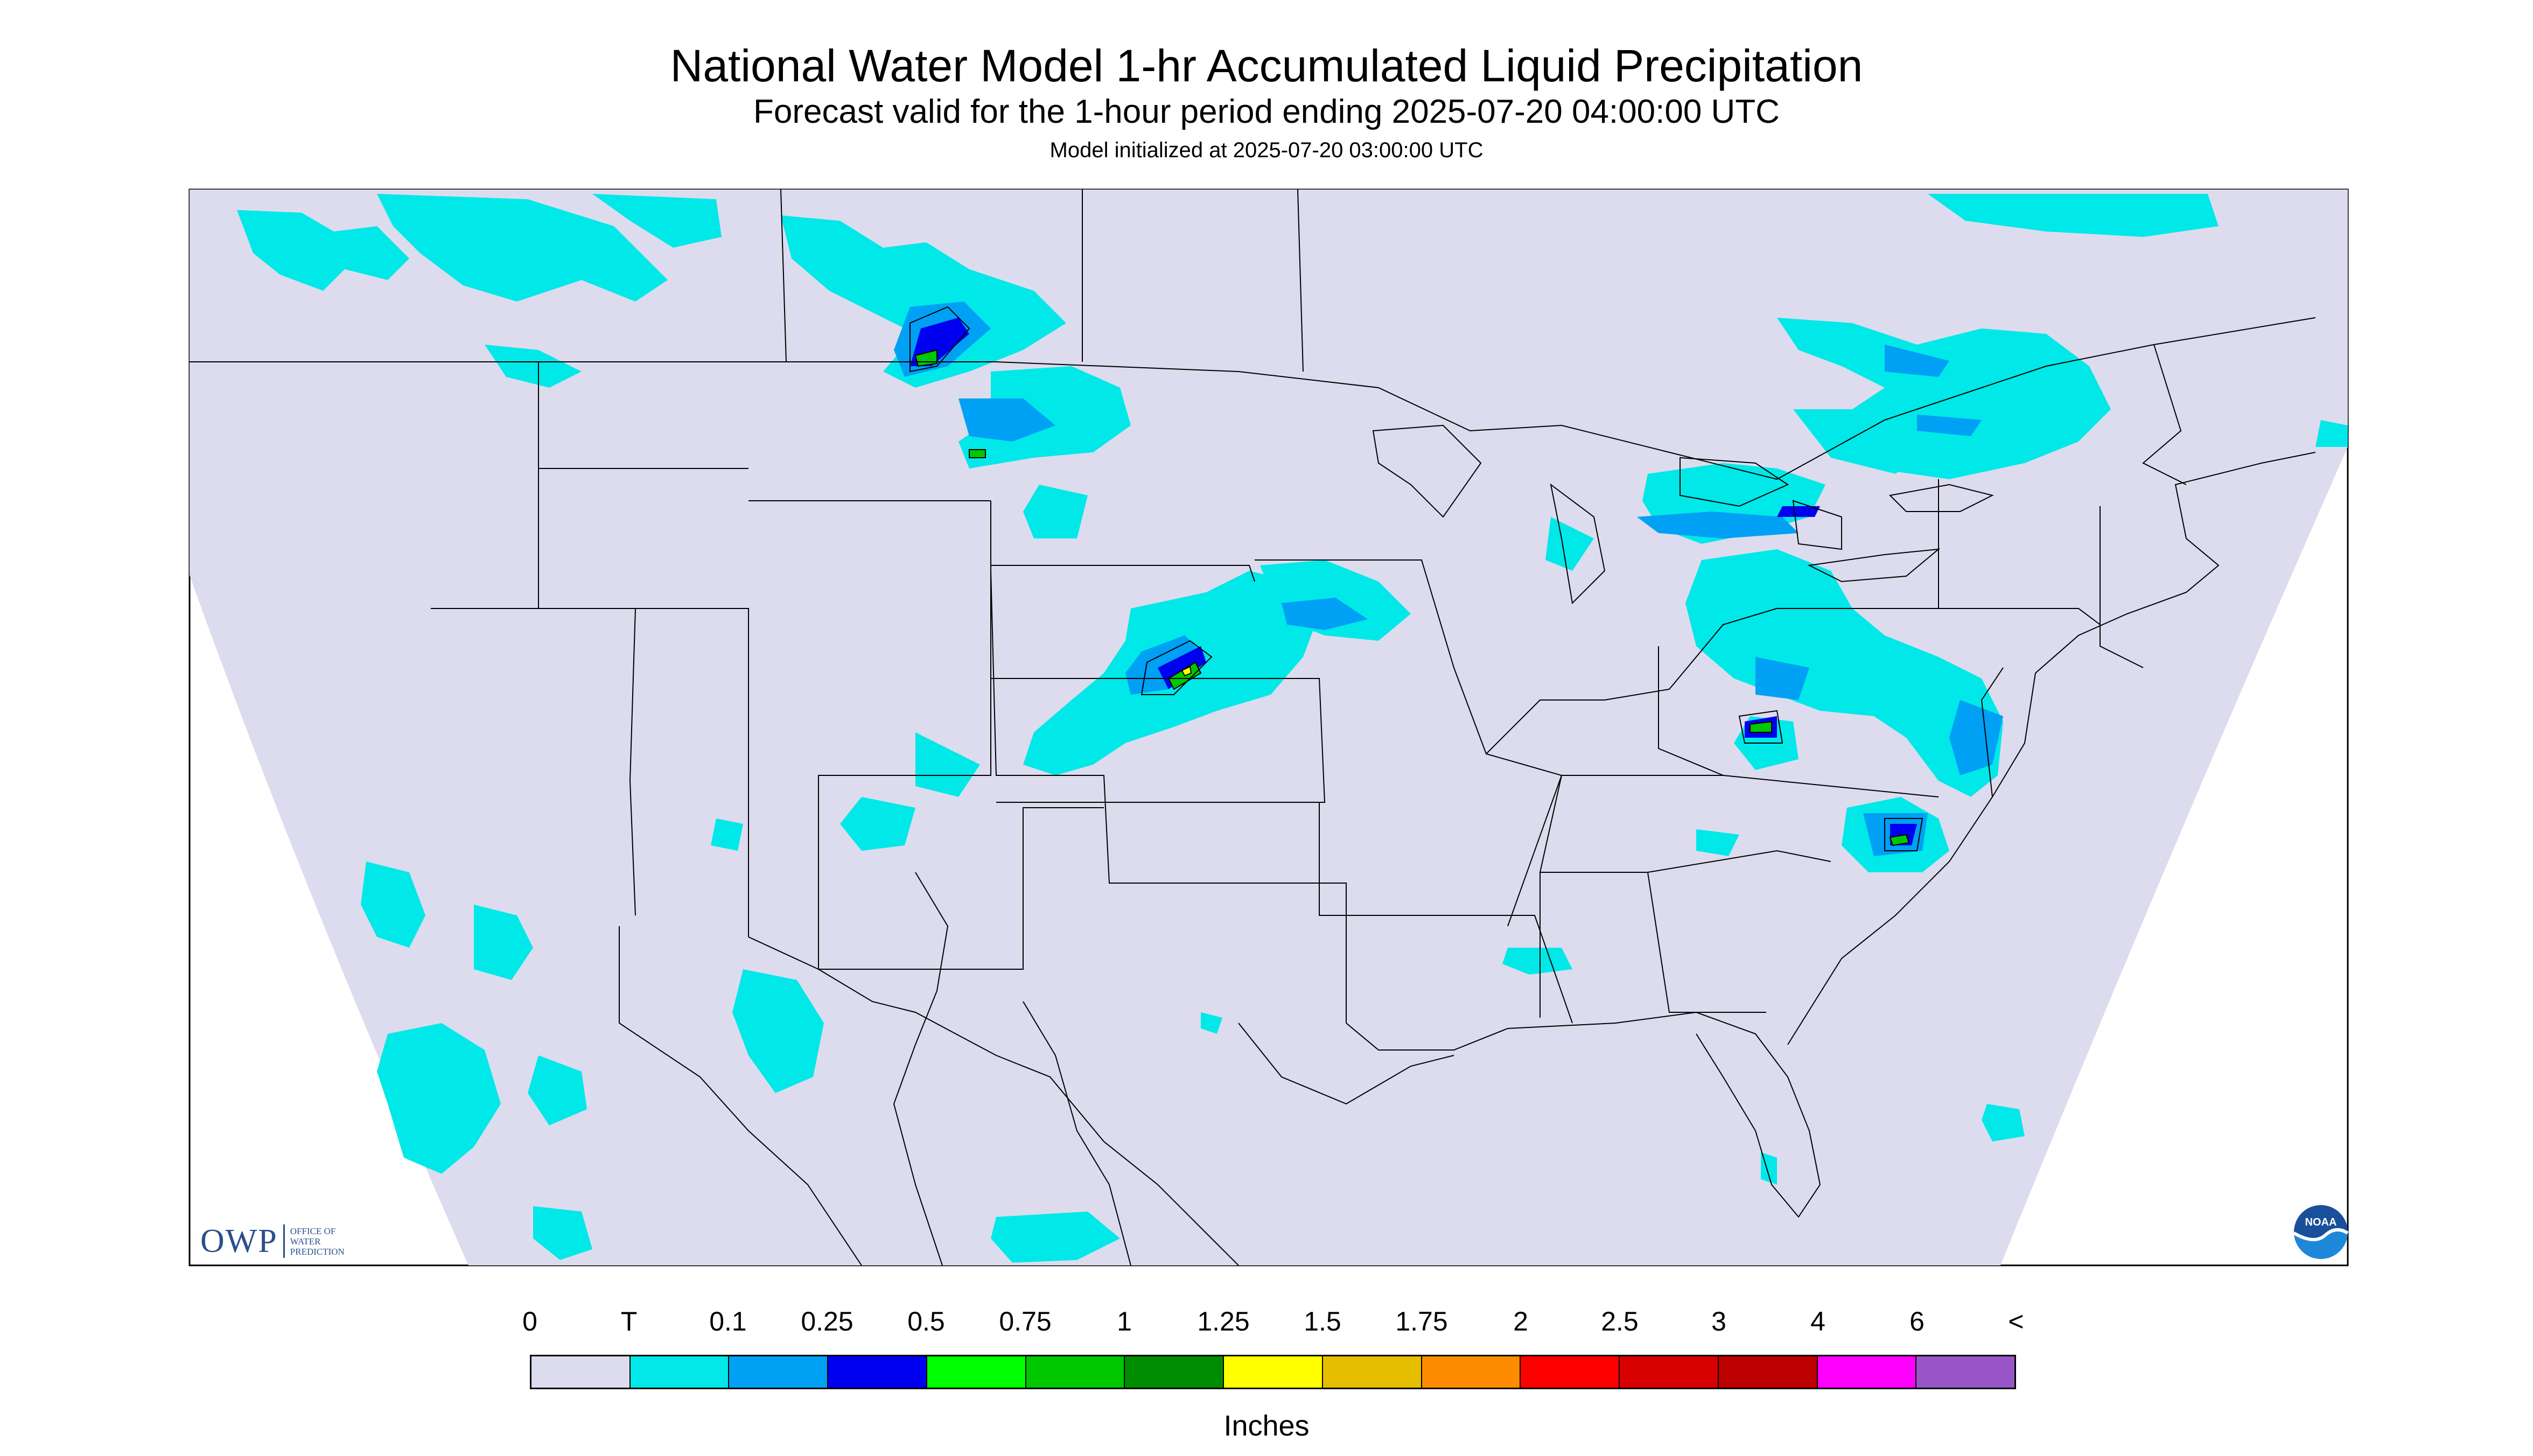 The height and width of the screenshot is (1456, 2533). Describe the element at coordinates (317, 1251) in the screenshot. I see `owp-text-line-3: PREDICTION` at that location.